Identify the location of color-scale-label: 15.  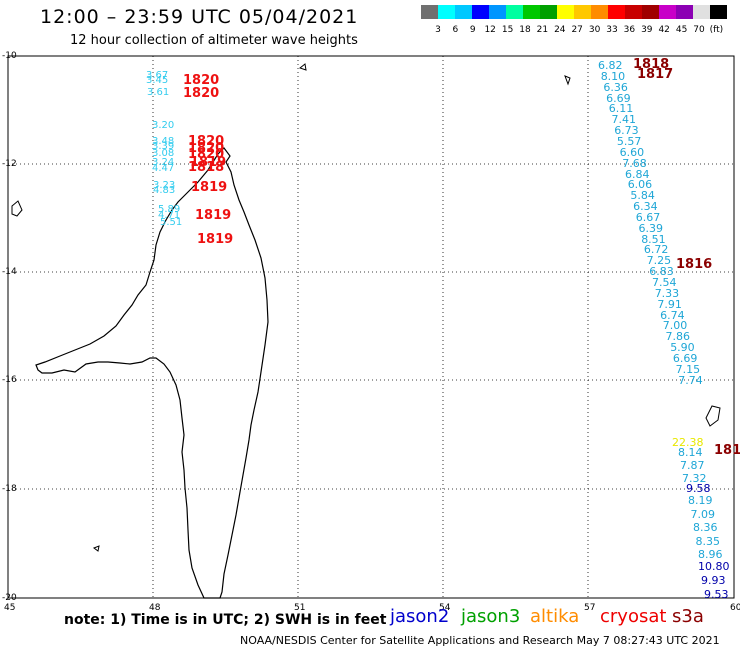
(507, 30).